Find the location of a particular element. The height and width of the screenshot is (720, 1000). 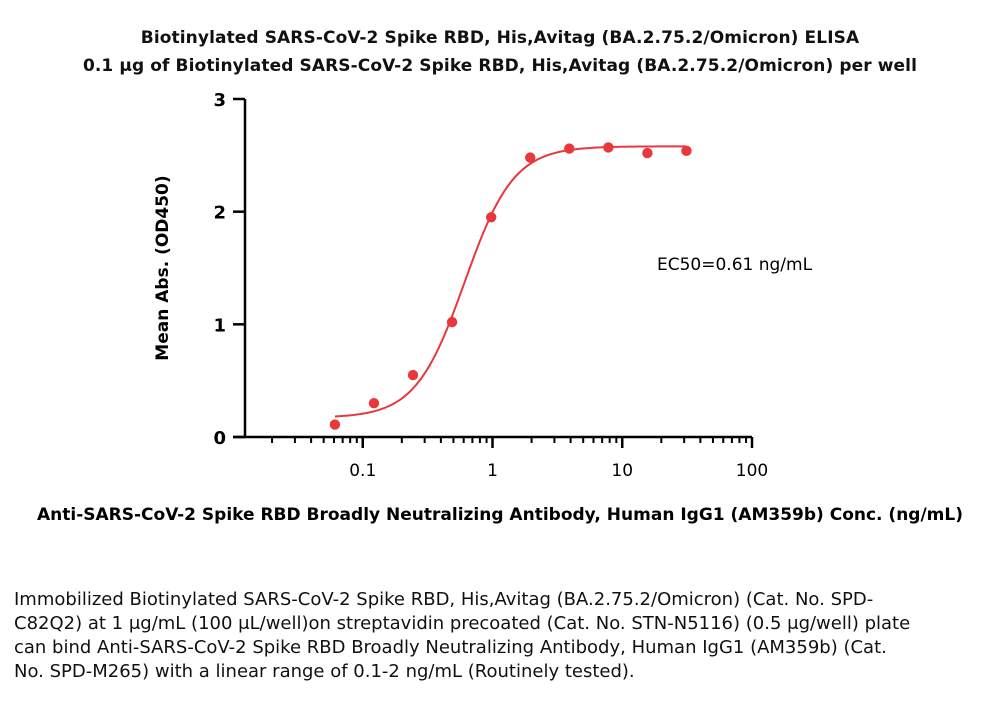

data-points is located at coordinates (510, 286).